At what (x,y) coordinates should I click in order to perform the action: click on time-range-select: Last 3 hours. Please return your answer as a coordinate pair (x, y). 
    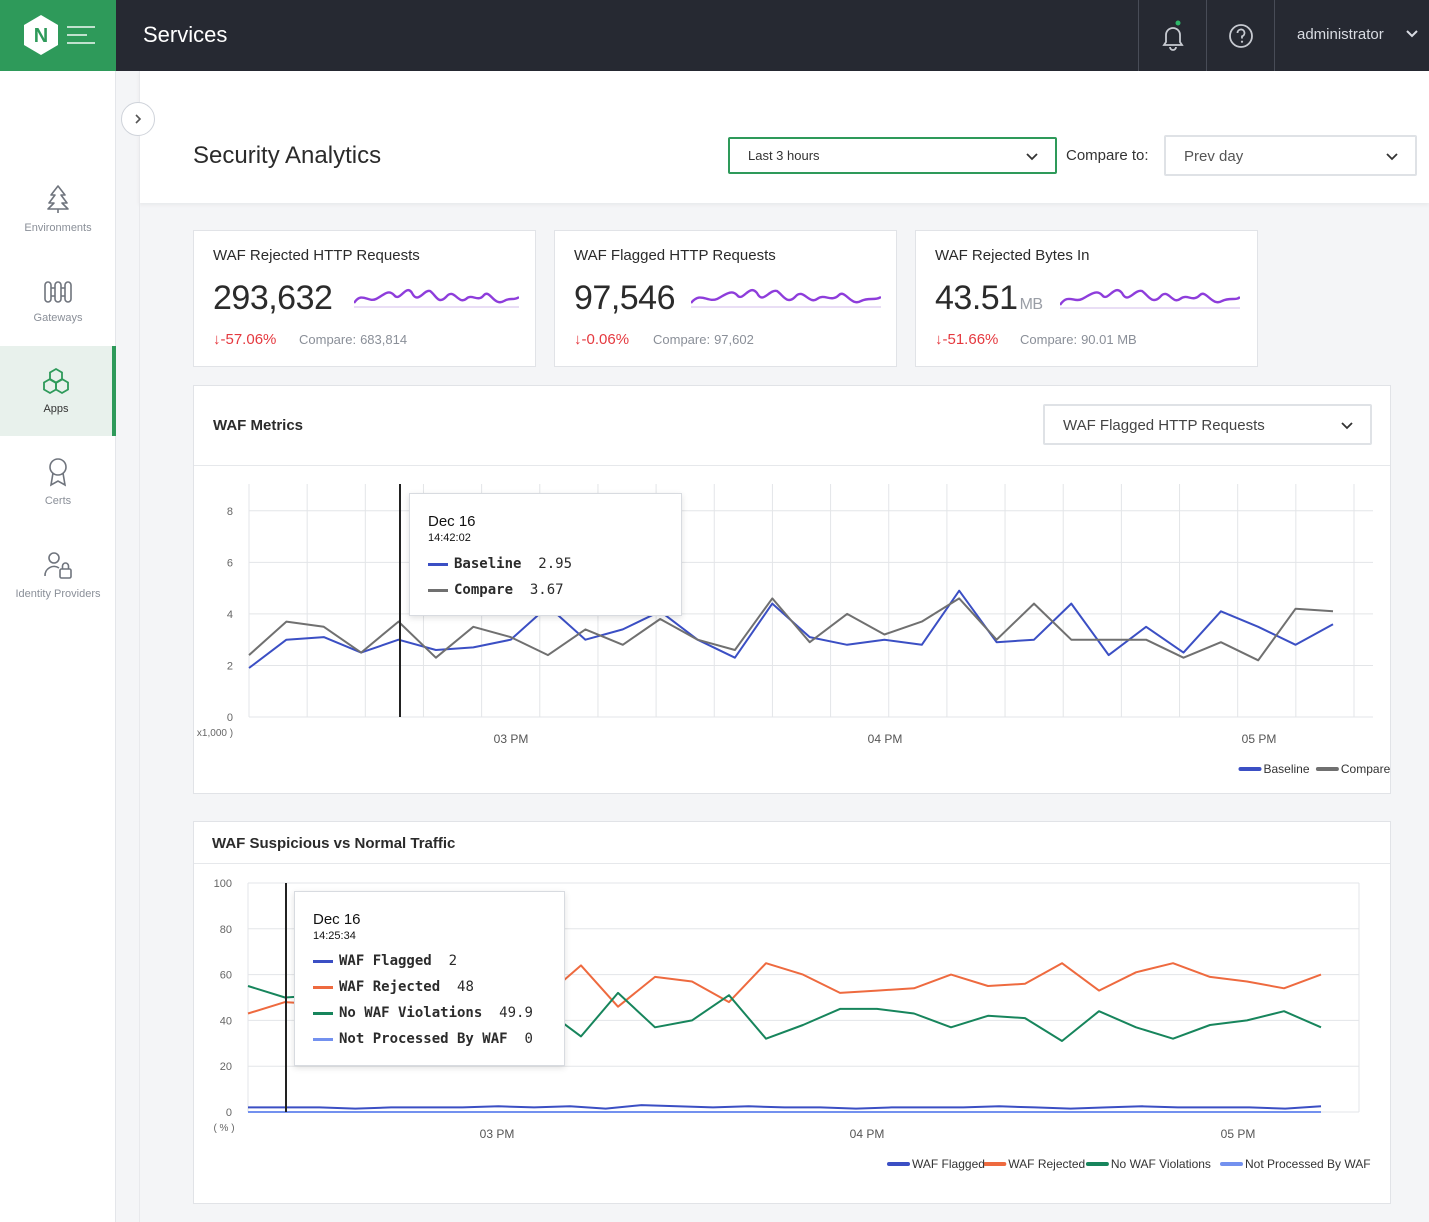
    Looking at the image, I should click on (892, 155).